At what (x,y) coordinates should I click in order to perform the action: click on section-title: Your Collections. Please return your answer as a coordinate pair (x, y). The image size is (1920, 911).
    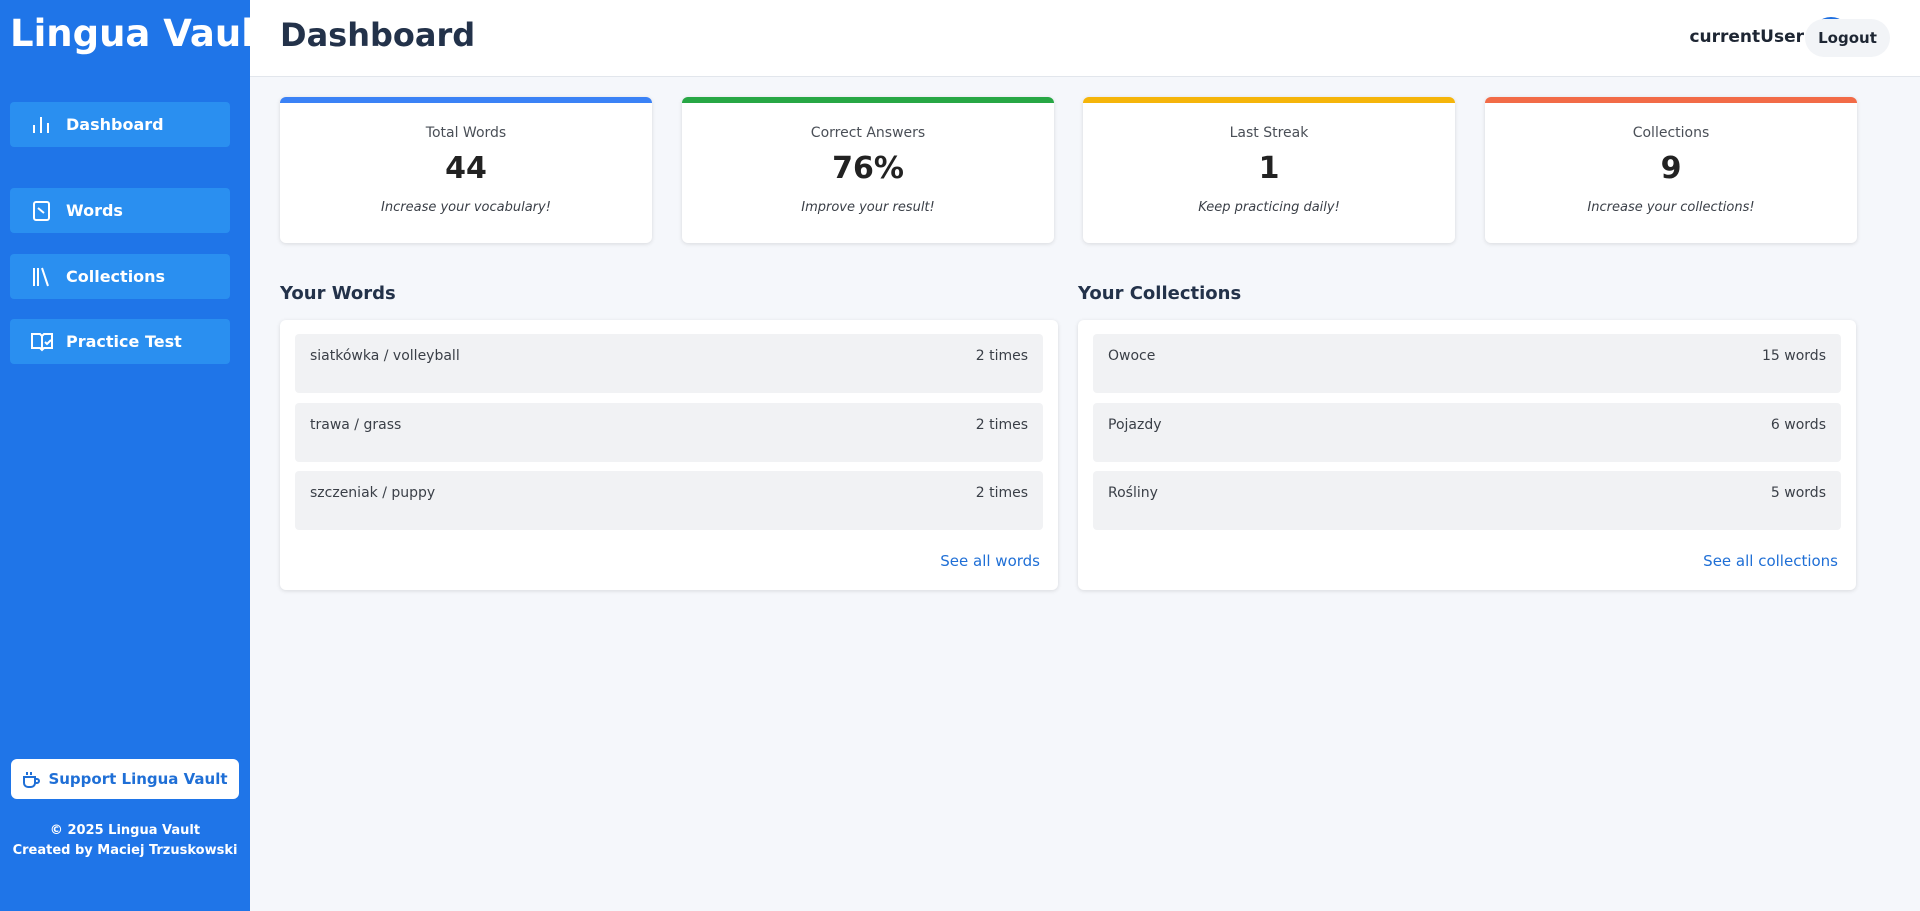
    Looking at the image, I should click on (1160, 293).